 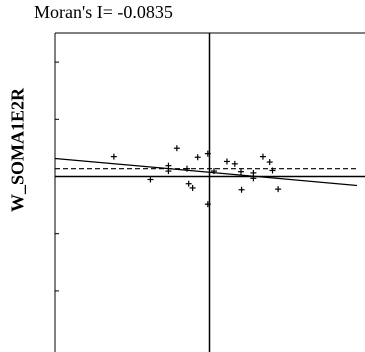 What do you see at coordinates (103, 12) in the screenshot?
I see `chart-title: Moran's I= -0.0835` at bounding box center [103, 12].